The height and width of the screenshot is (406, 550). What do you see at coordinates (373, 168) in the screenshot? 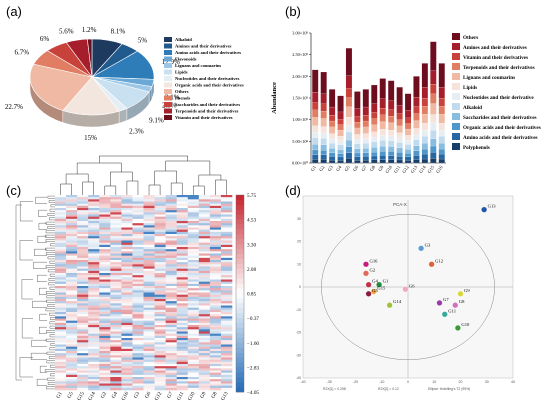
I see `bar-xtick-label-G8: G8` at bounding box center [373, 168].